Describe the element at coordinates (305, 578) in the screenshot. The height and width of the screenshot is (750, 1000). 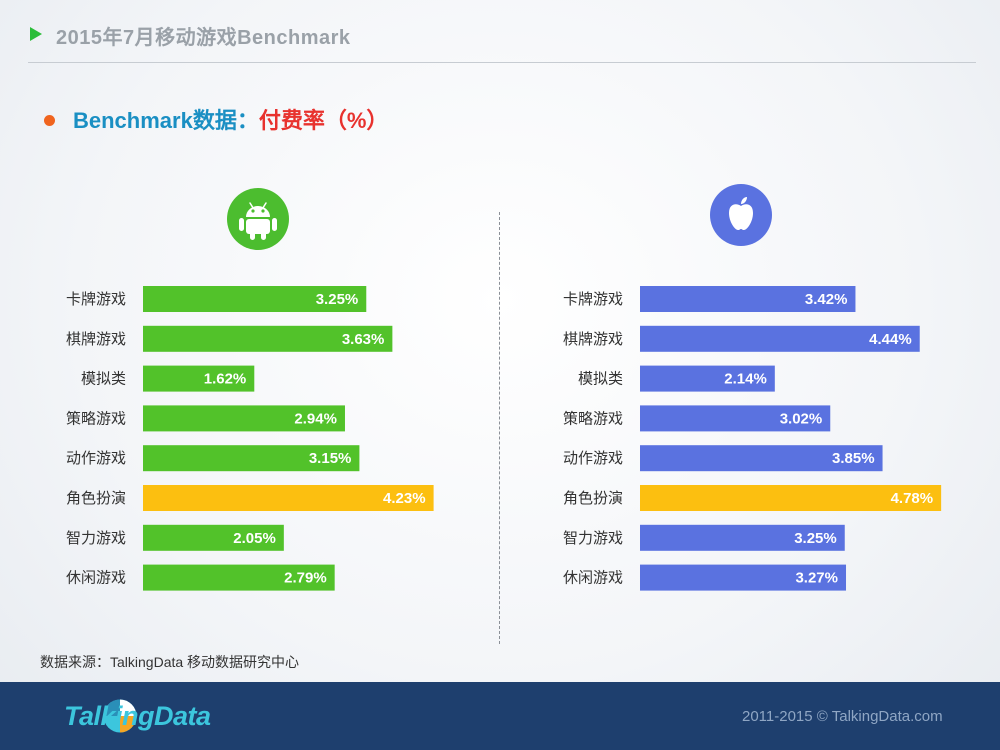
I see `android-value-label: 2.79%` at that location.